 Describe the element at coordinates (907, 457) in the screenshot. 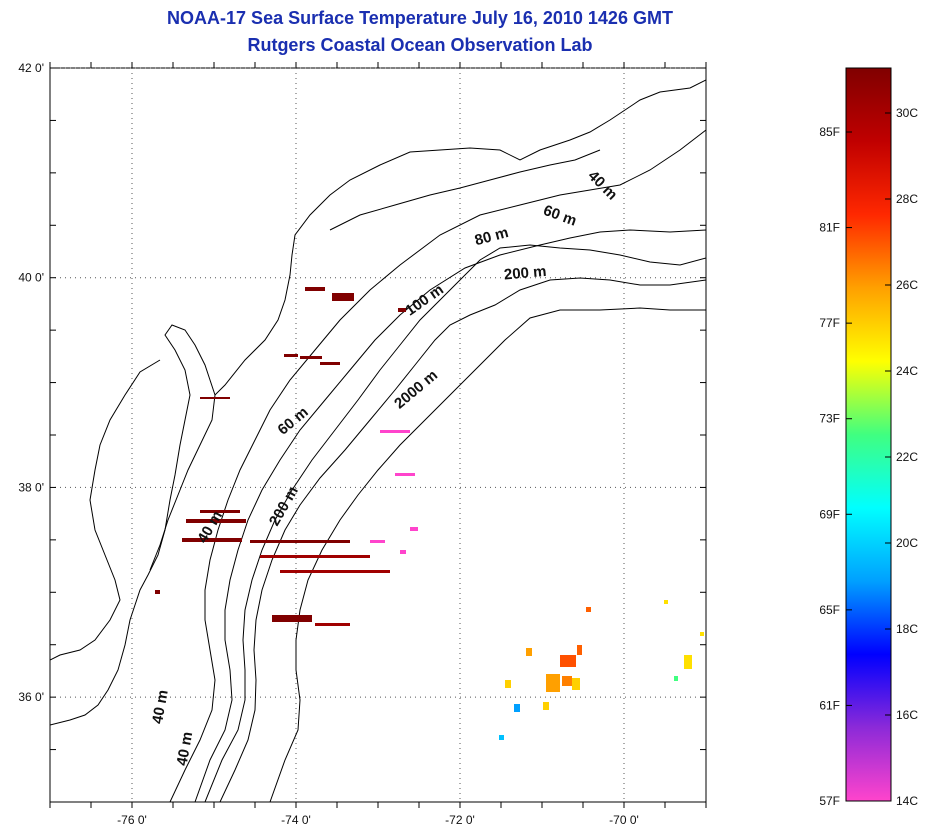

I see `colorbar-c-label: 22C` at that location.